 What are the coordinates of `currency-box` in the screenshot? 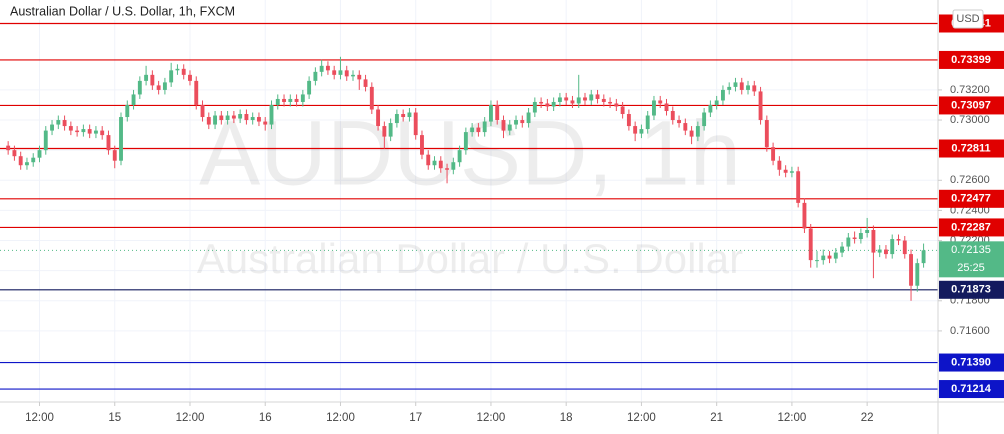 It's located at (968, 19).